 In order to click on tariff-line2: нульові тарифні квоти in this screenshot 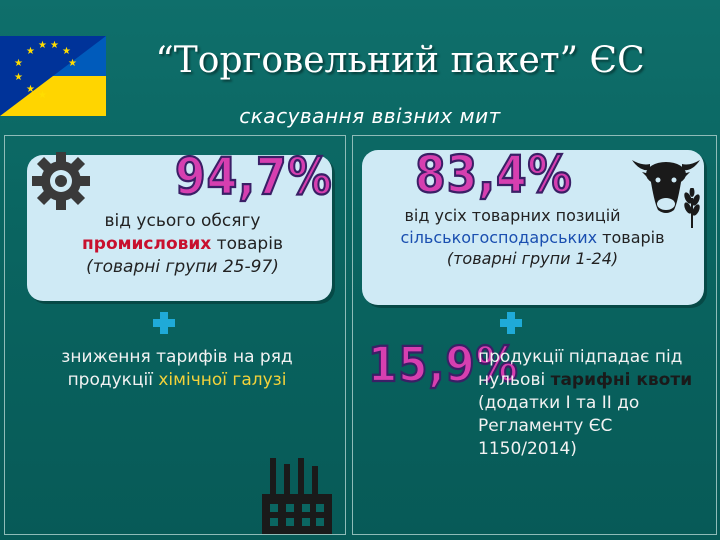, I will do `click(595, 380)`.